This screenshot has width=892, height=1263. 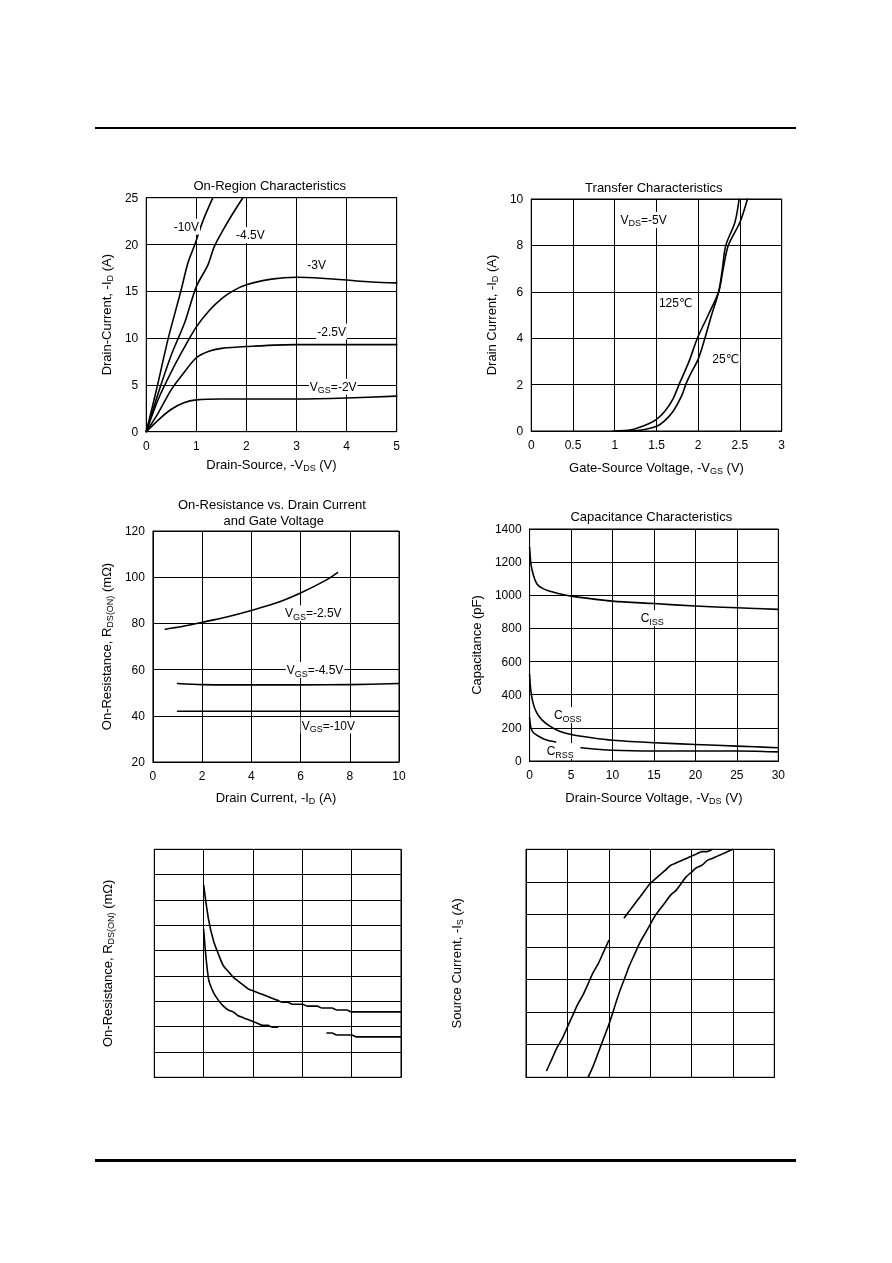 I want to click on x-tick-label: 6, so click(x=301, y=776).